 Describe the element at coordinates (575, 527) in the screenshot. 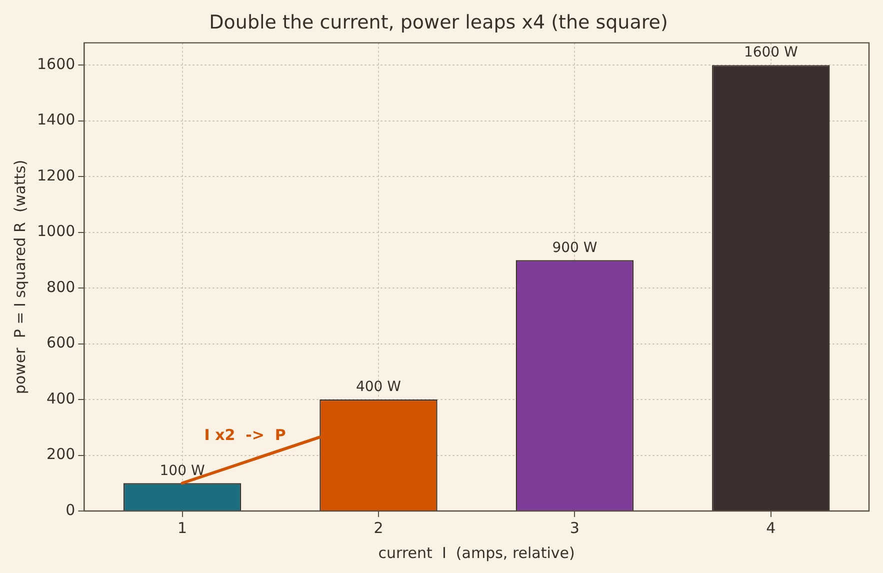

I see `x-tick-label: 3` at that location.